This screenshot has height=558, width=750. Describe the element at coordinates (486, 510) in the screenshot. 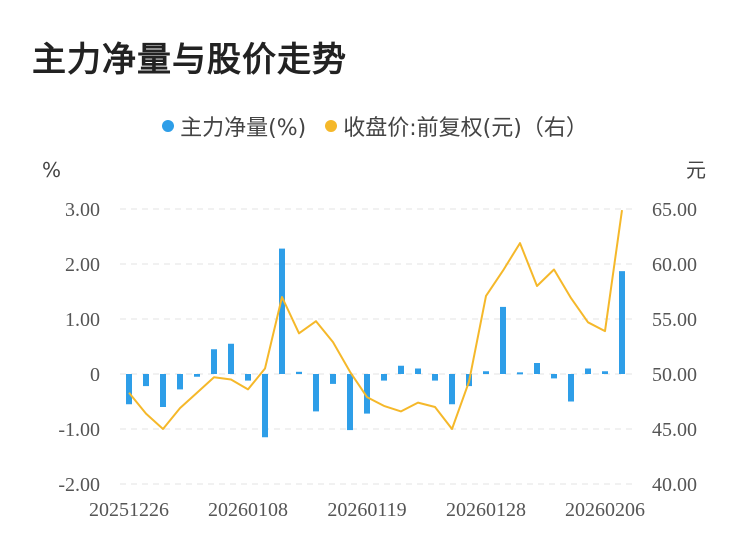

I see `x-tick-label: 20260128` at that location.